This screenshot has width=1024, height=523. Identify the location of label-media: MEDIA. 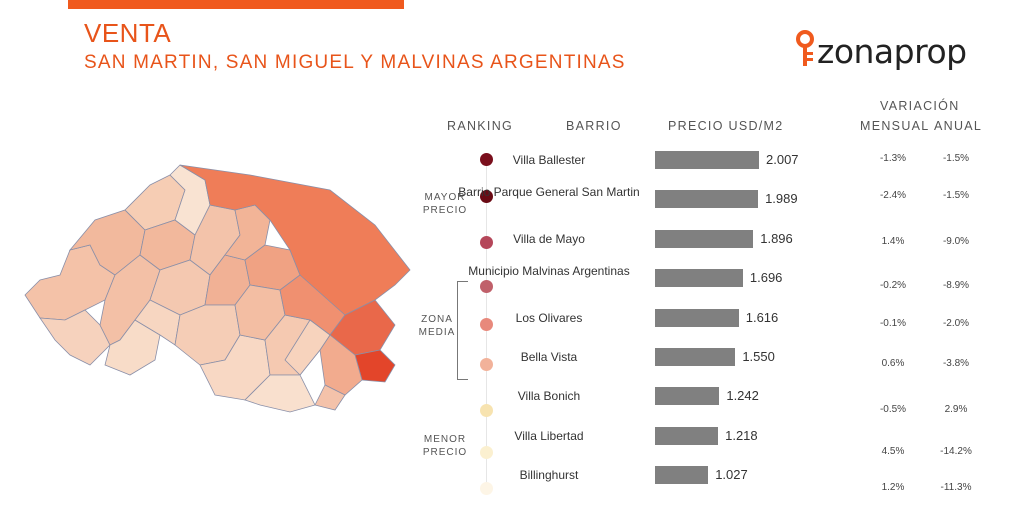
(437, 332).